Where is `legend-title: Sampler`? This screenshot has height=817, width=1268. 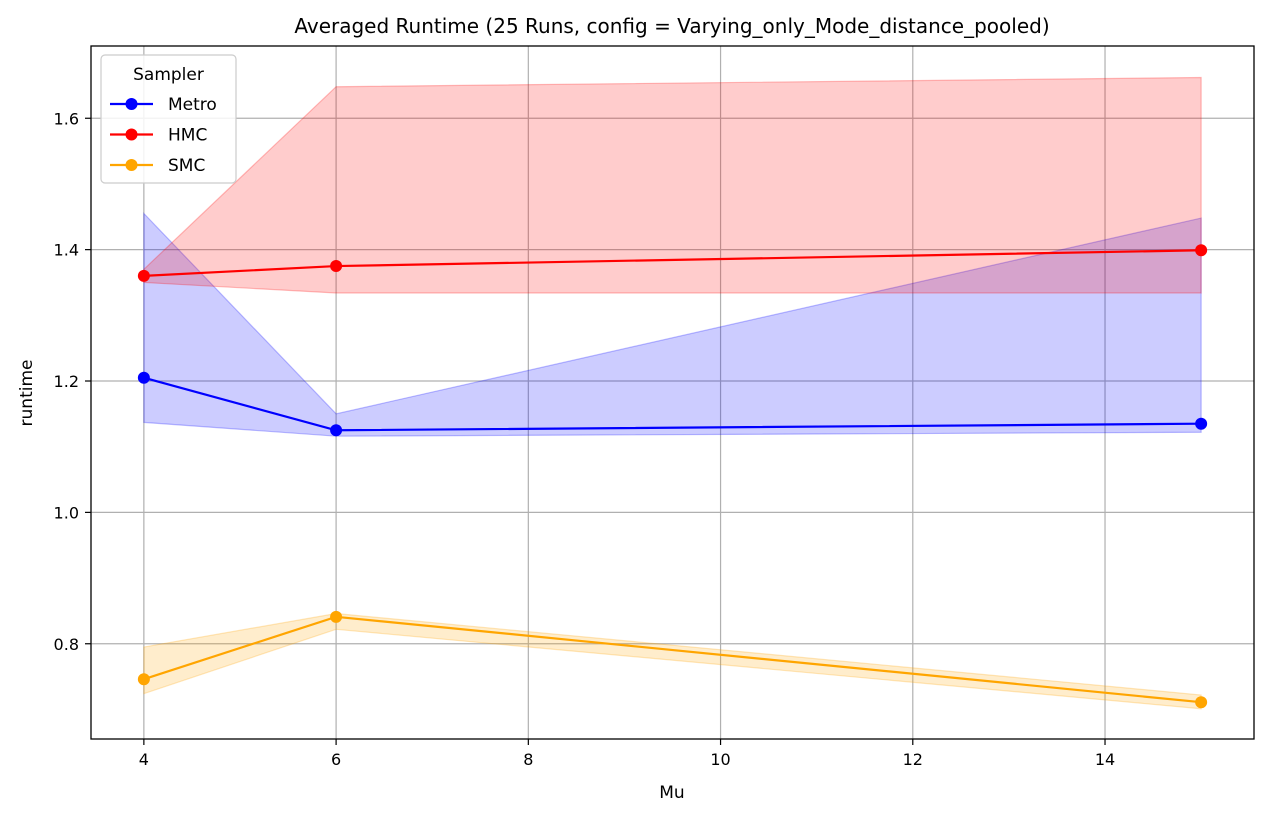
legend-title: Sampler is located at coordinates (168, 75).